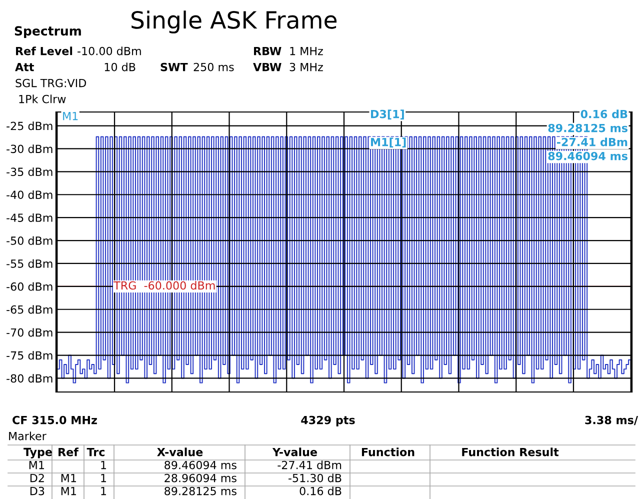 The height and width of the screenshot is (499, 643). What do you see at coordinates (200, 465) in the screenshot?
I see `text: 89.46094 ms` at bounding box center [200, 465].